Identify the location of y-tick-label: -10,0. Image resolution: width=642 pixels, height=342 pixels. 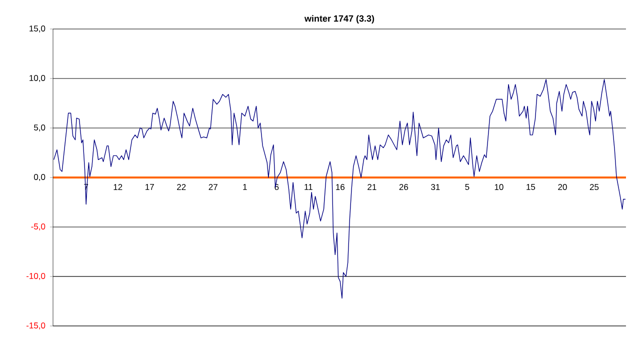
(36, 276).